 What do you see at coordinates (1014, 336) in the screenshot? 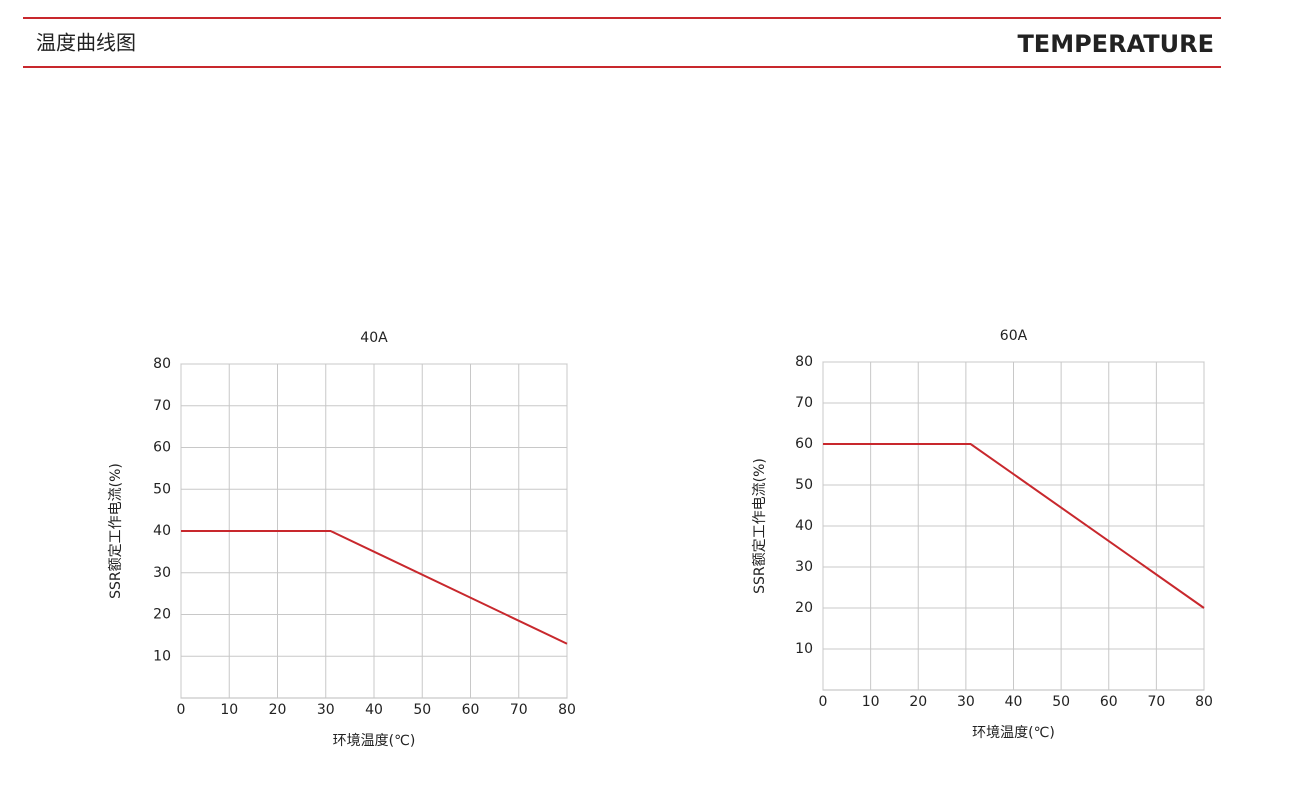
I see `chart-title: 60A` at bounding box center [1014, 336].